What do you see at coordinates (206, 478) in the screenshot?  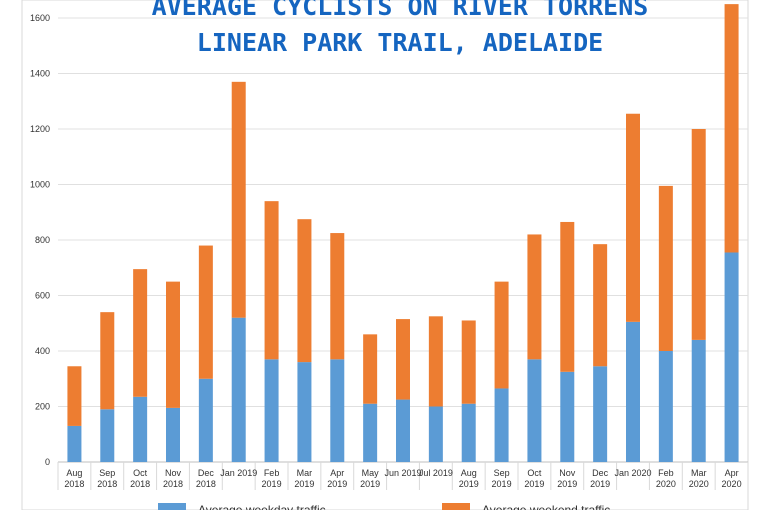 I see `x-tick-label: Dec 2018` at bounding box center [206, 478].